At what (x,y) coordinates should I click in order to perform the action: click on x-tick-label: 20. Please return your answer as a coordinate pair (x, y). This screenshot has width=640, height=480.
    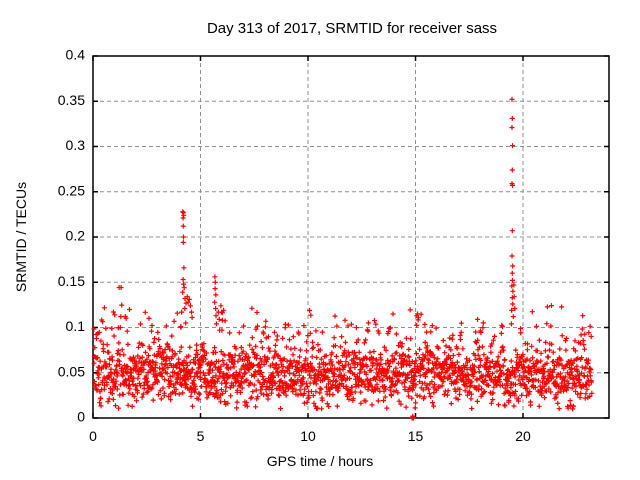
    Looking at the image, I should click on (523, 436).